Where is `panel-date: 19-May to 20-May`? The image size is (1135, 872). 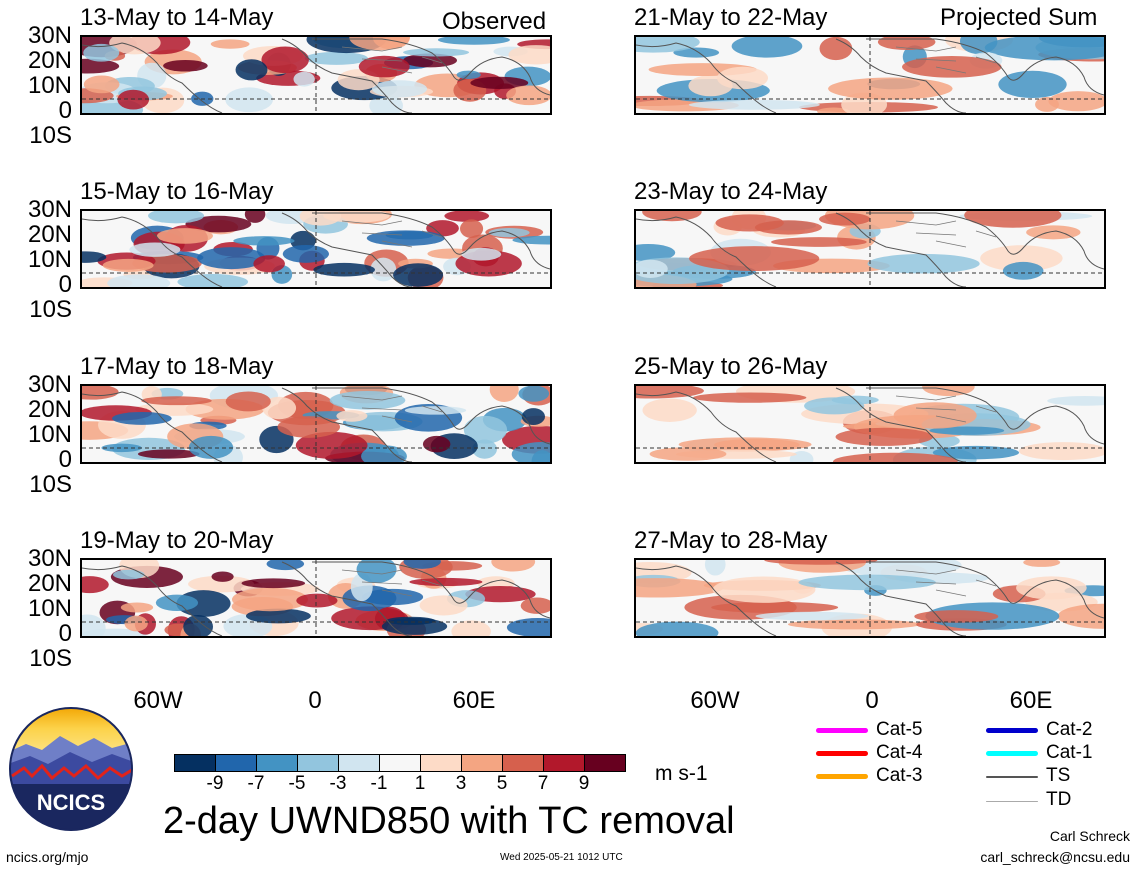 panel-date: 19-May to 20-May is located at coordinates (177, 540).